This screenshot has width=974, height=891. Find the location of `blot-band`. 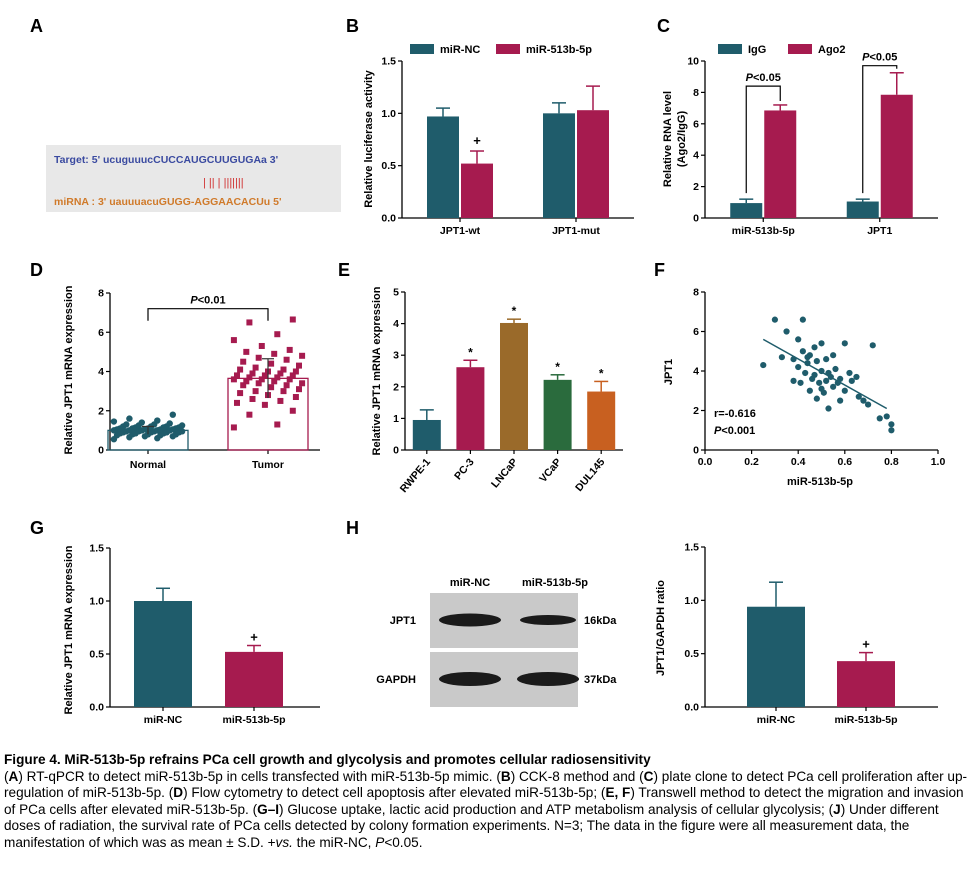

blot-band is located at coordinates (470, 679).